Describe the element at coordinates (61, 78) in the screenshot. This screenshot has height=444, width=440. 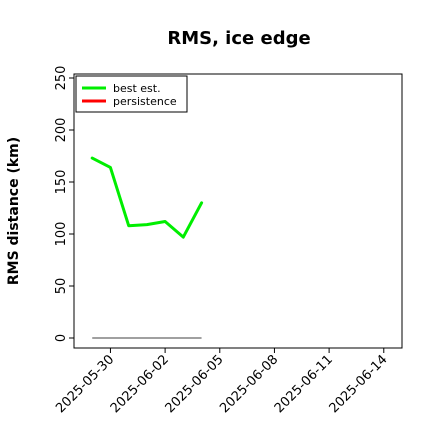
I see `y-tick-label: 250` at that location.